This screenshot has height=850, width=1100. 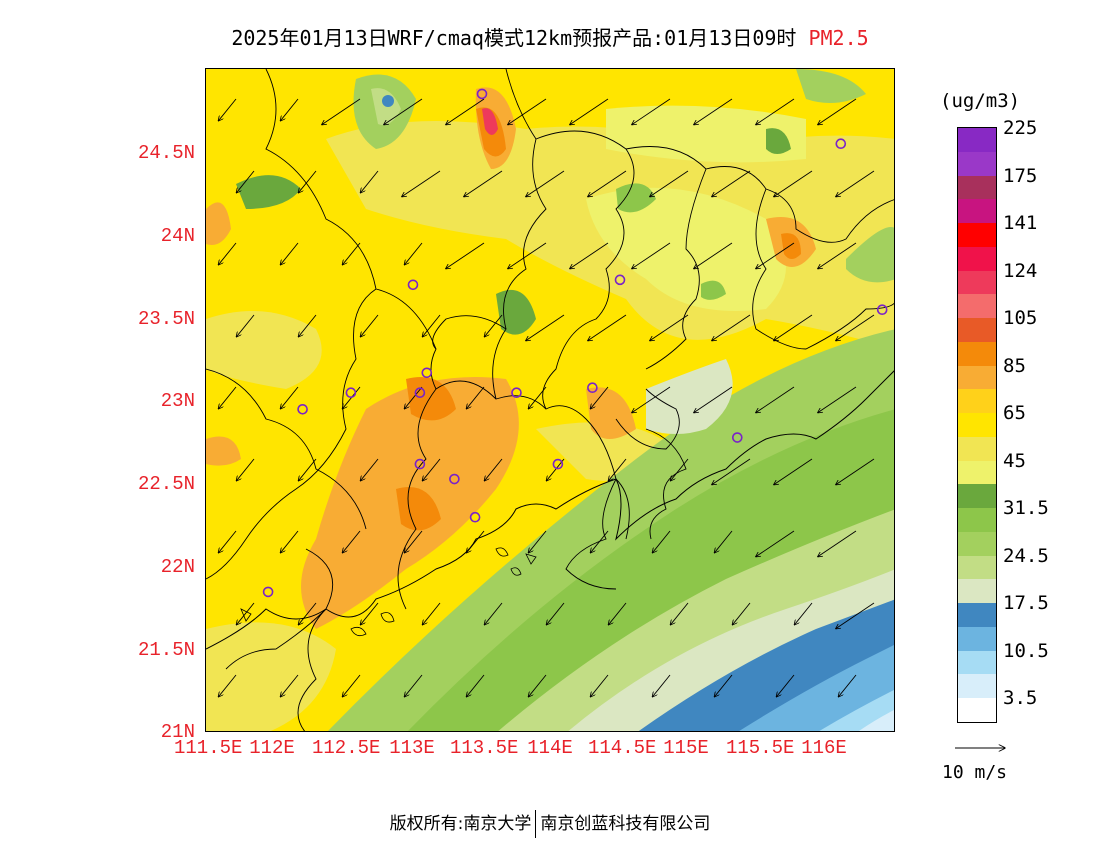 What do you see at coordinates (1020, 223) in the screenshot?
I see `colorbar-label: 141` at bounding box center [1020, 223].